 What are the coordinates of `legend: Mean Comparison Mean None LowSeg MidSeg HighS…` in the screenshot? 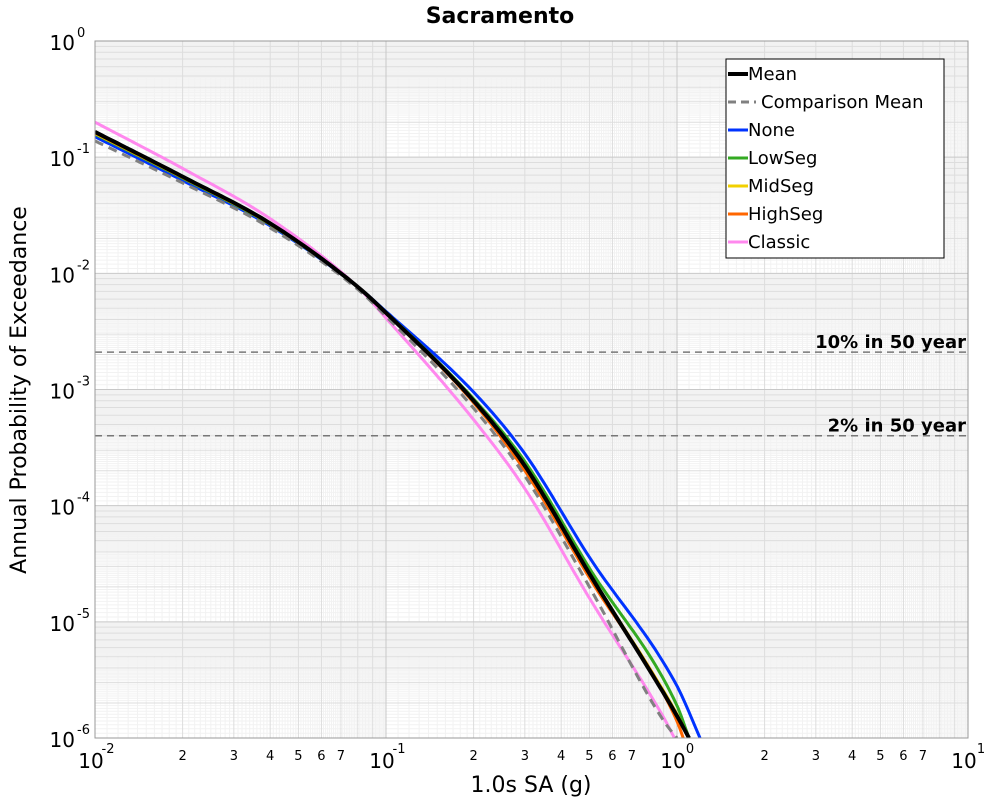 It's located at (835, 158).